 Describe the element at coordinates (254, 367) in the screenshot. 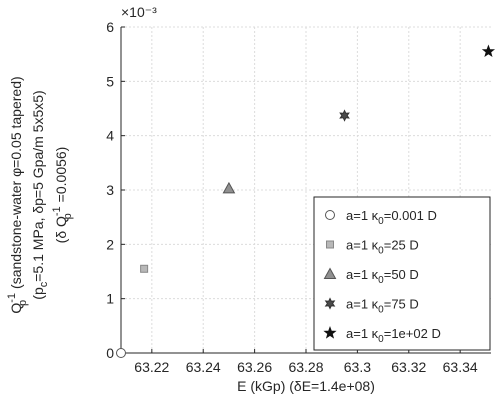

I see `x-tick-label: 63.26` at that location.